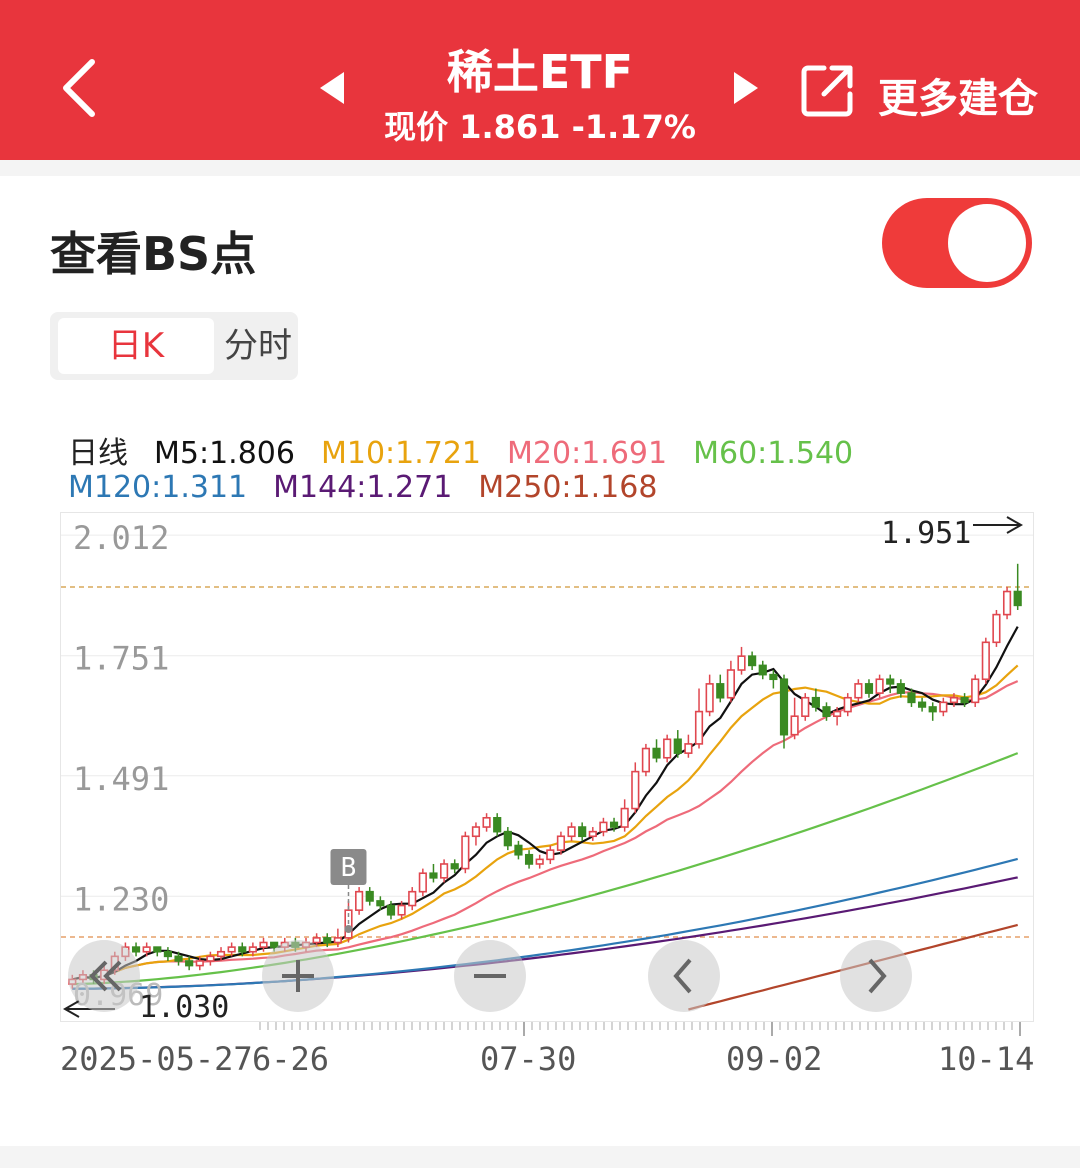 The height and width of the screenshot is (1168, 1080). I want to click on x-label-2: 6-26, so click(291, 1059).